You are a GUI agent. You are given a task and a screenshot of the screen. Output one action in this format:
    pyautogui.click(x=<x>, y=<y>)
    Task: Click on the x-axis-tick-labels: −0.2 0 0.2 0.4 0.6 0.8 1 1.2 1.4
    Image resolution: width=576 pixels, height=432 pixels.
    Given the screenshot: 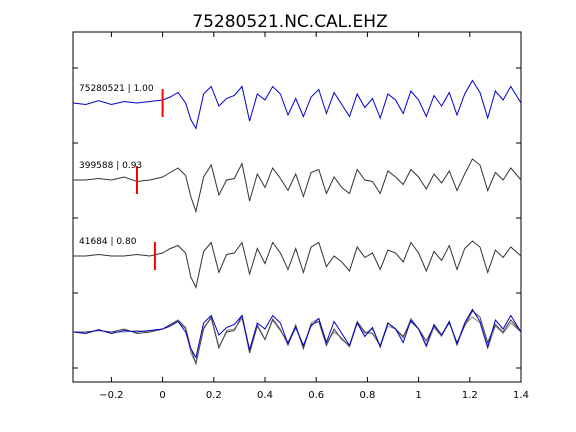 What is the action you would take?
    pyautogui.click(x=314, y=395)
    